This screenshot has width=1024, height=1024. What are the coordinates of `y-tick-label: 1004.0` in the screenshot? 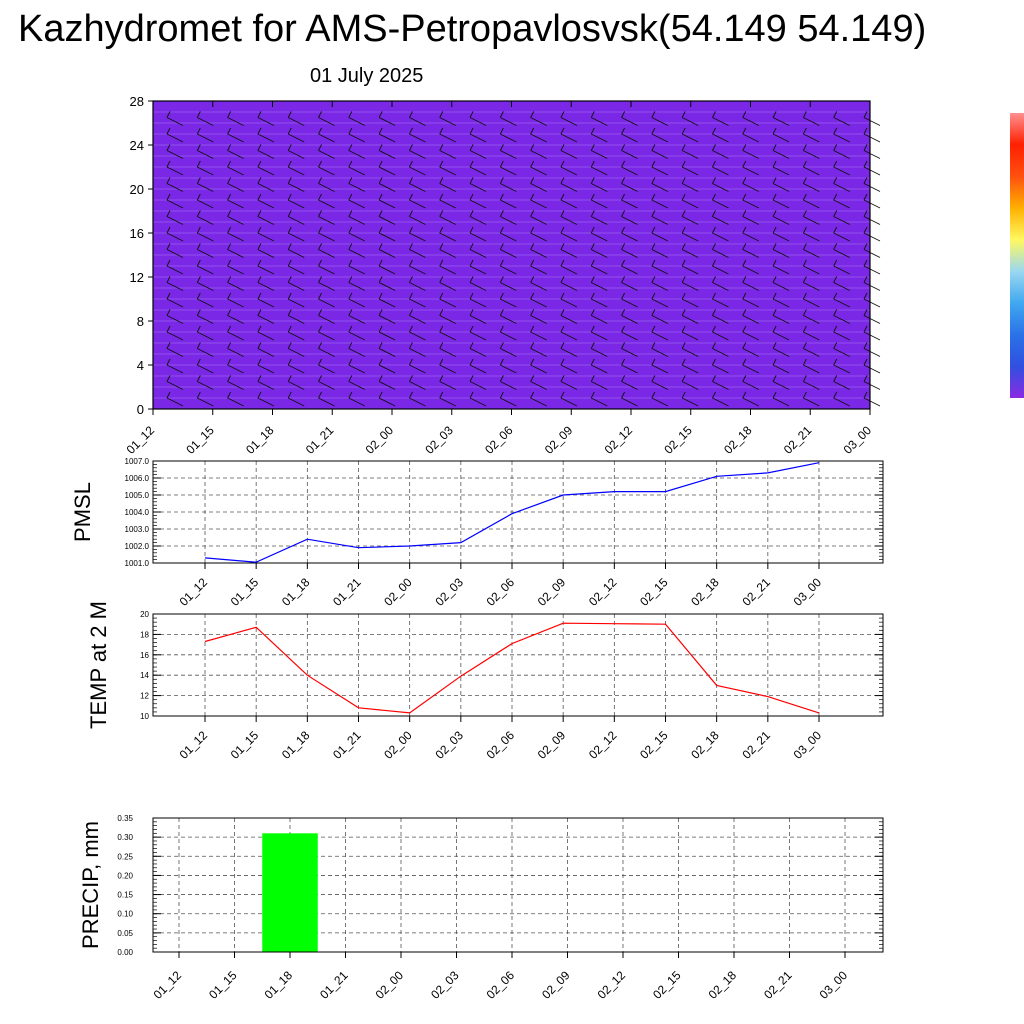 It's located at (137, 512).